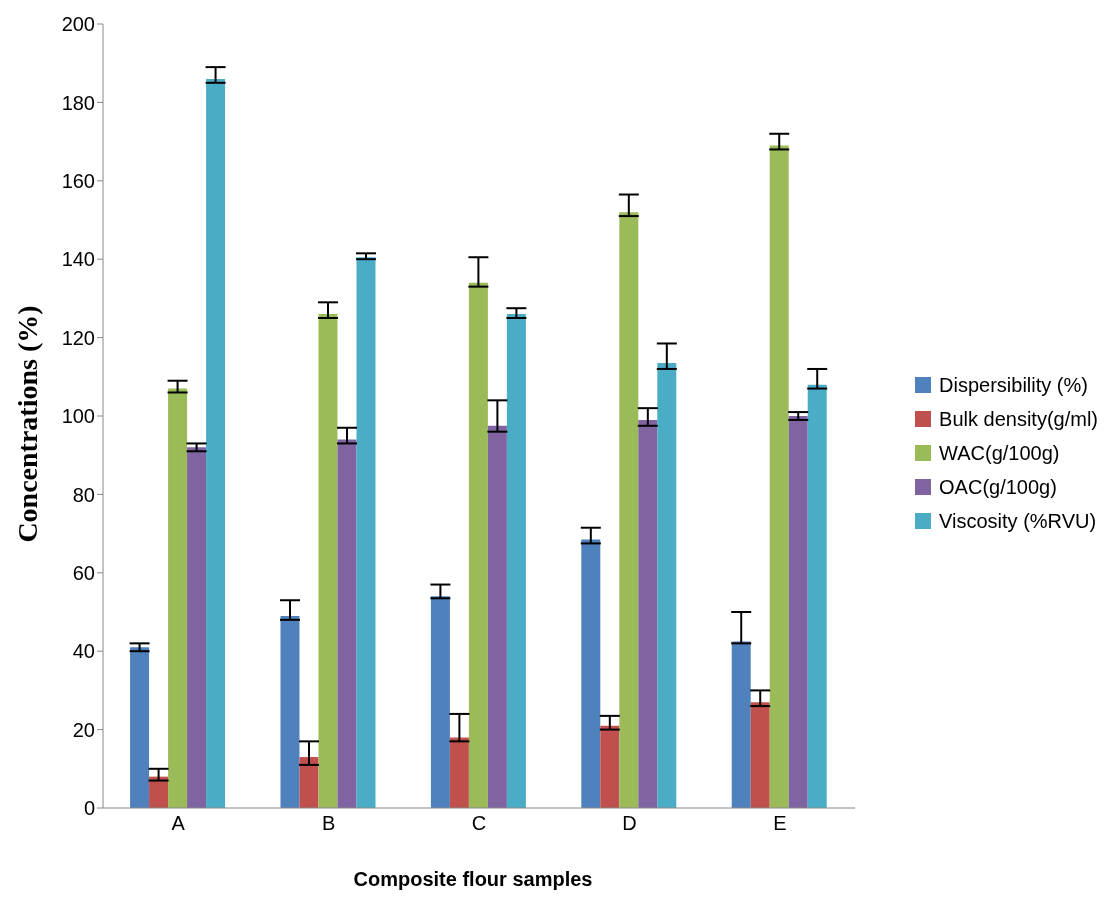  What do you see at coordinates (78, 102) in the screenshot?
I see `y-tick-label: 180` at bounding box center [78, 102].